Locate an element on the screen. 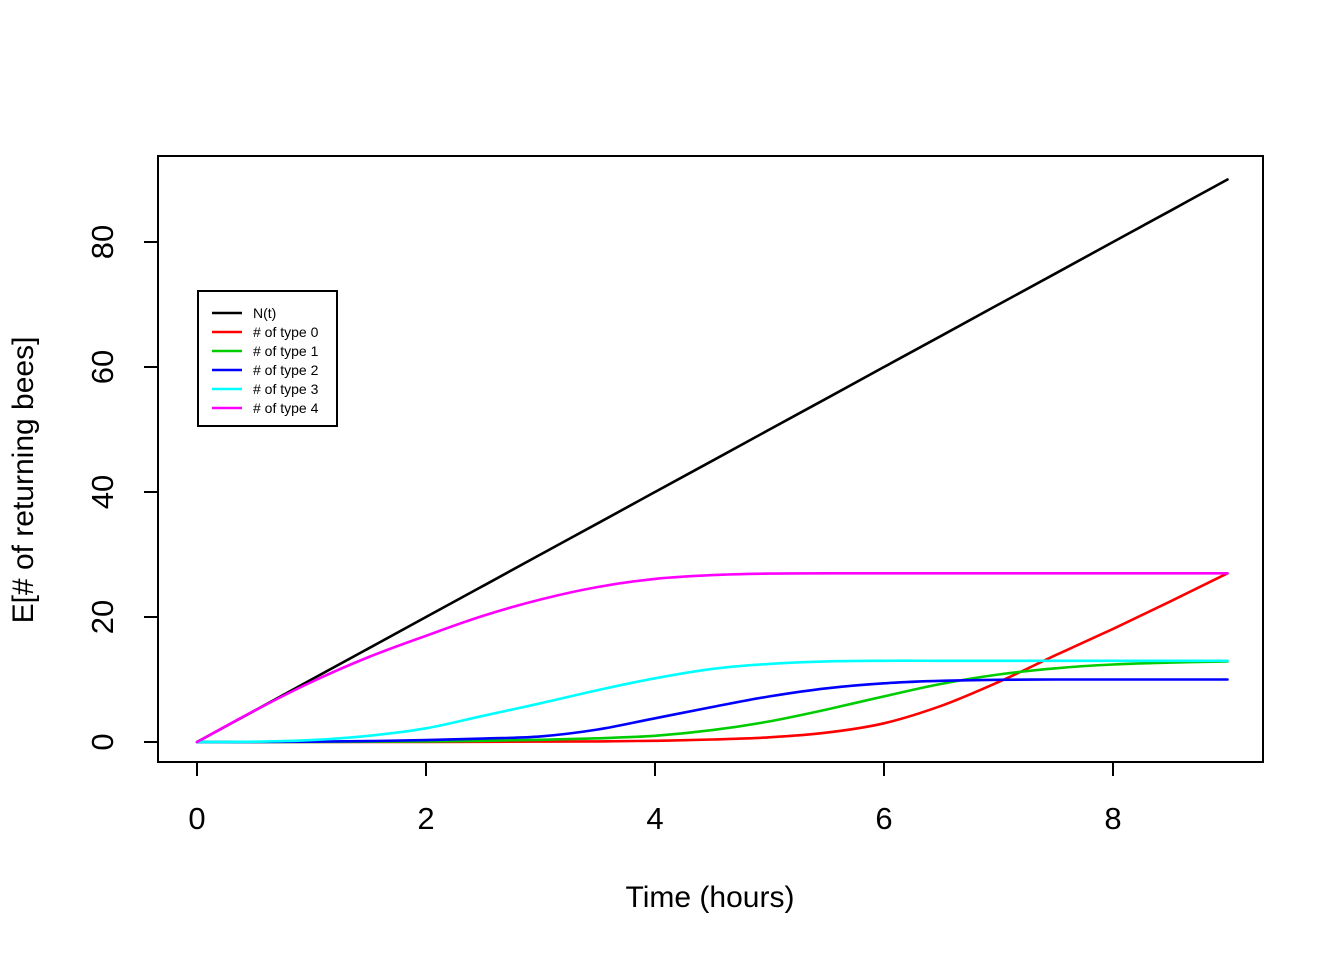  x-tick-label: 8 is located at coordinates (1112, 818).